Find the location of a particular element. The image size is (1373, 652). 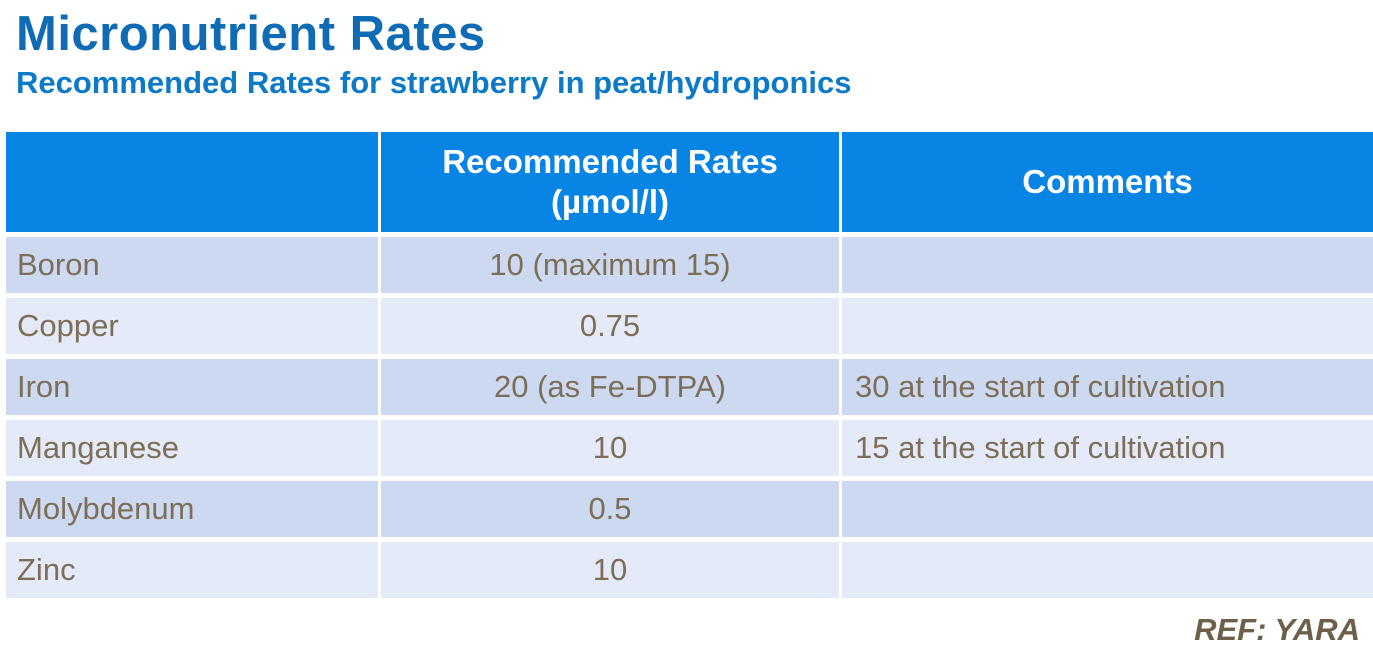

row-rate-value: 0.5 is located at coordinates (610, 509).